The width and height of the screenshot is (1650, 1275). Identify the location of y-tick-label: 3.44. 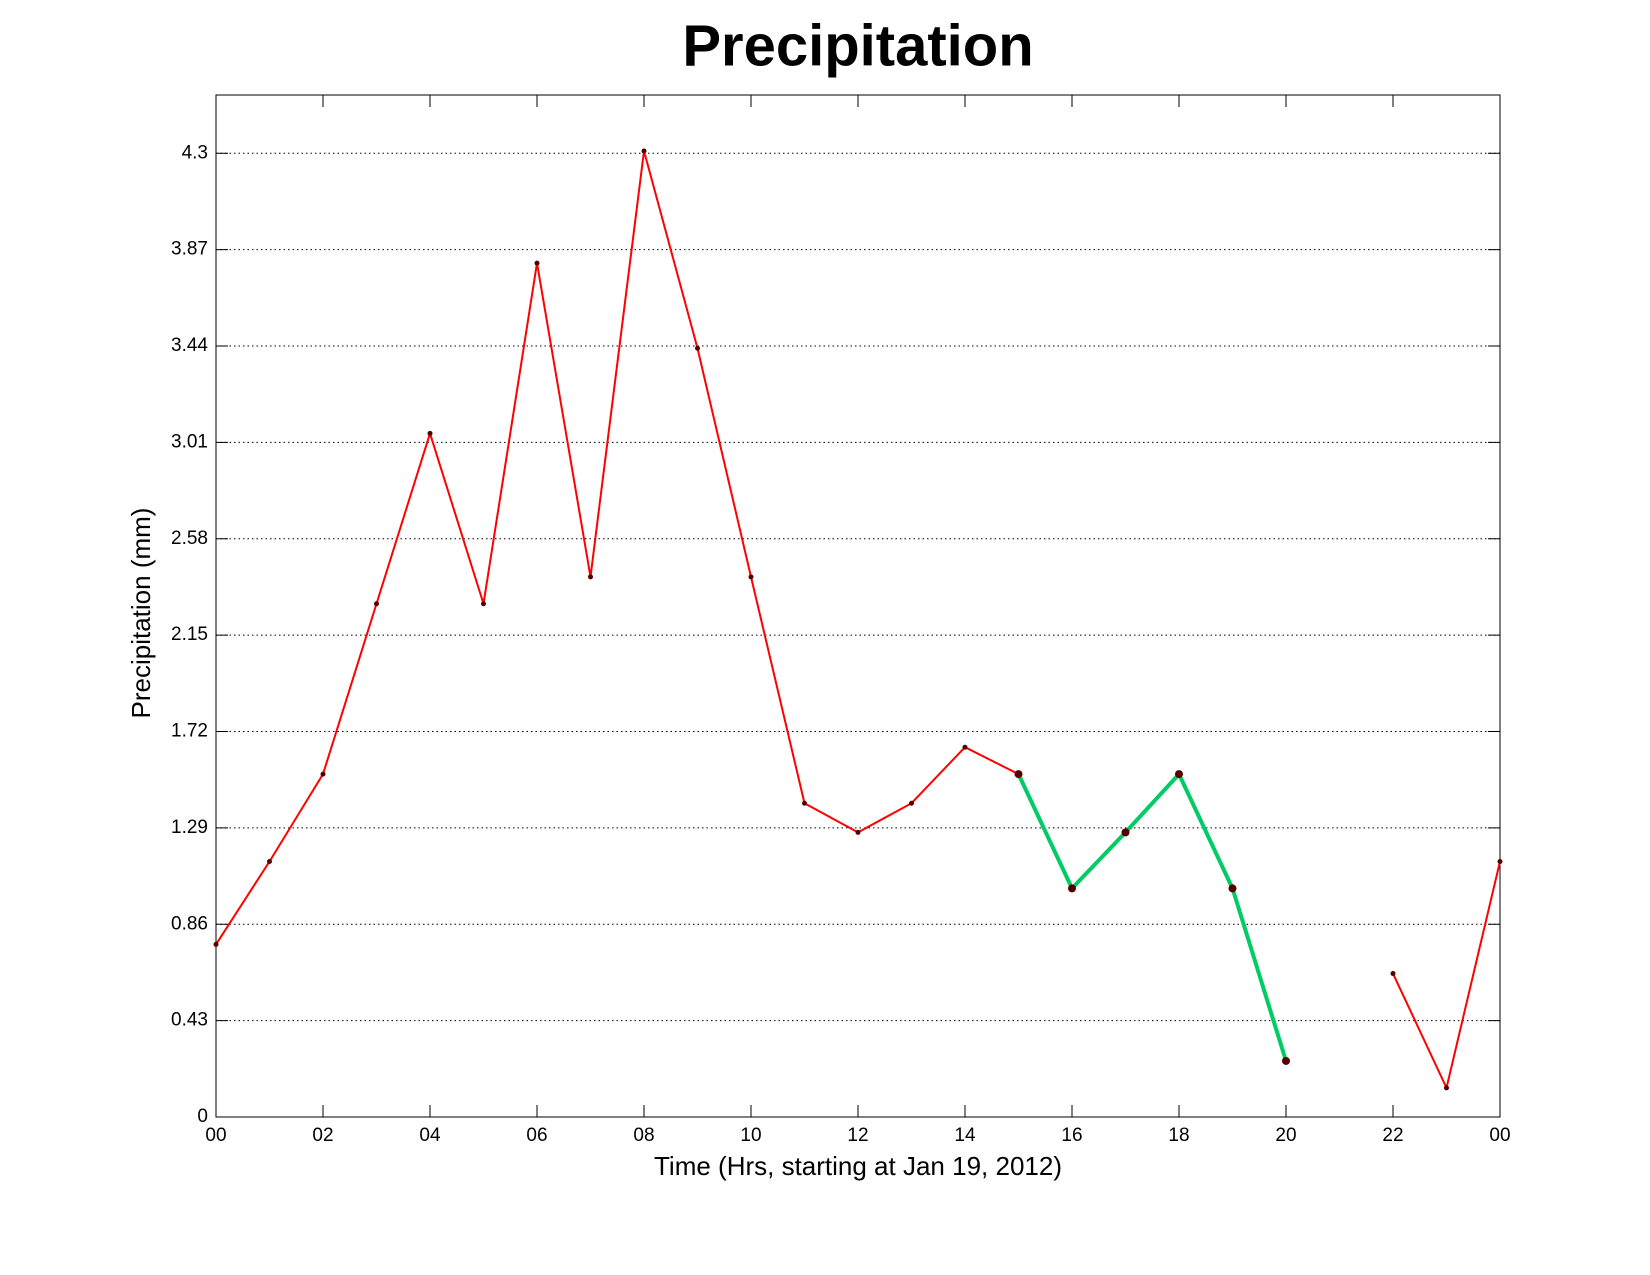
(189, 345).